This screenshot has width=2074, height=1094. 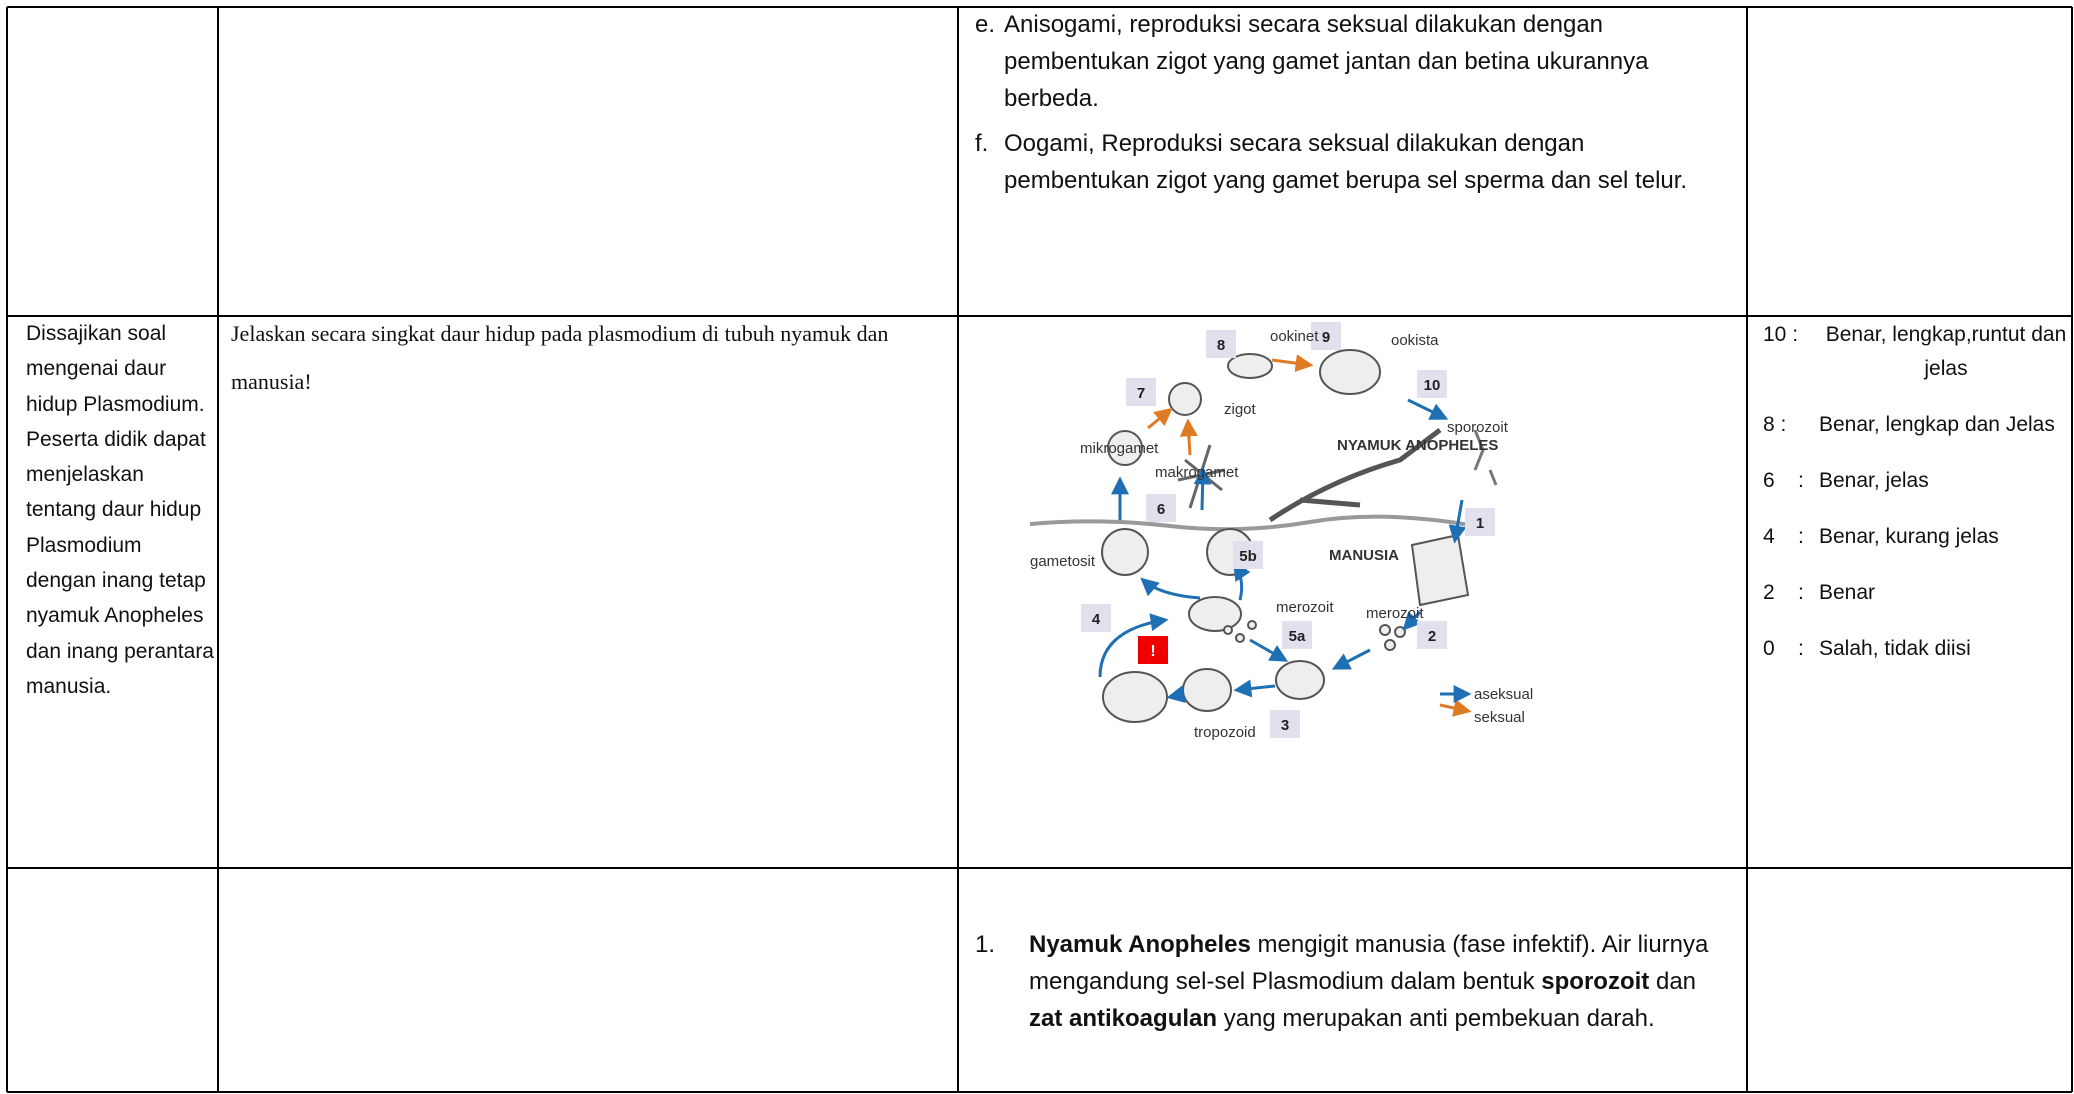 What do you see at coordinates (1417, 445) in the screenshot?
I see `diagram-label: NYAMUK ANOPHELES` at bounding box center [1417, 445].